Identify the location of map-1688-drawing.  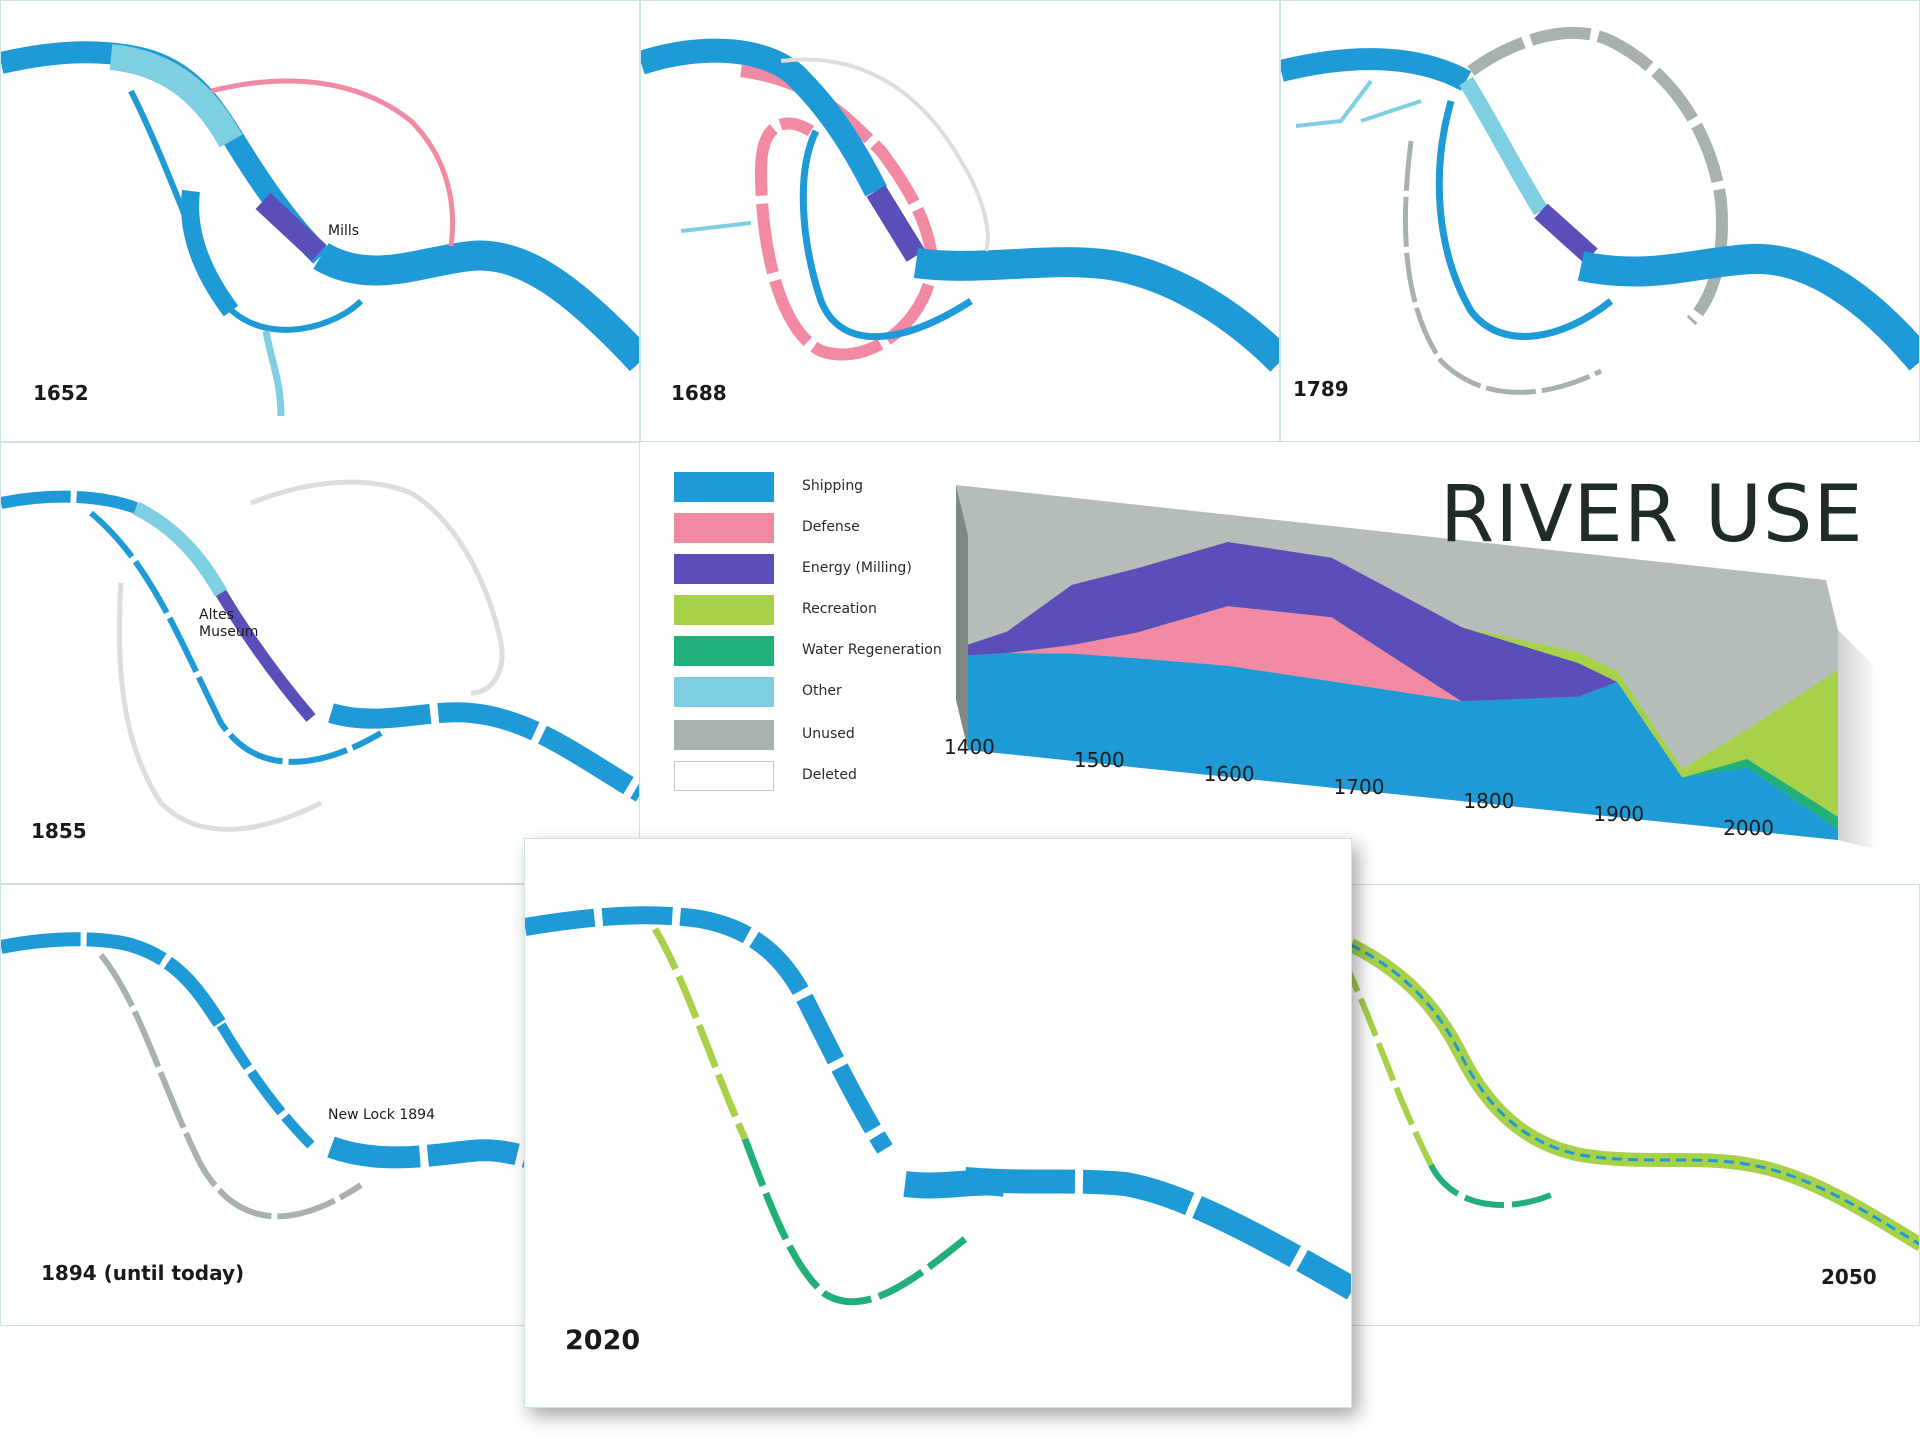
(960, 205).